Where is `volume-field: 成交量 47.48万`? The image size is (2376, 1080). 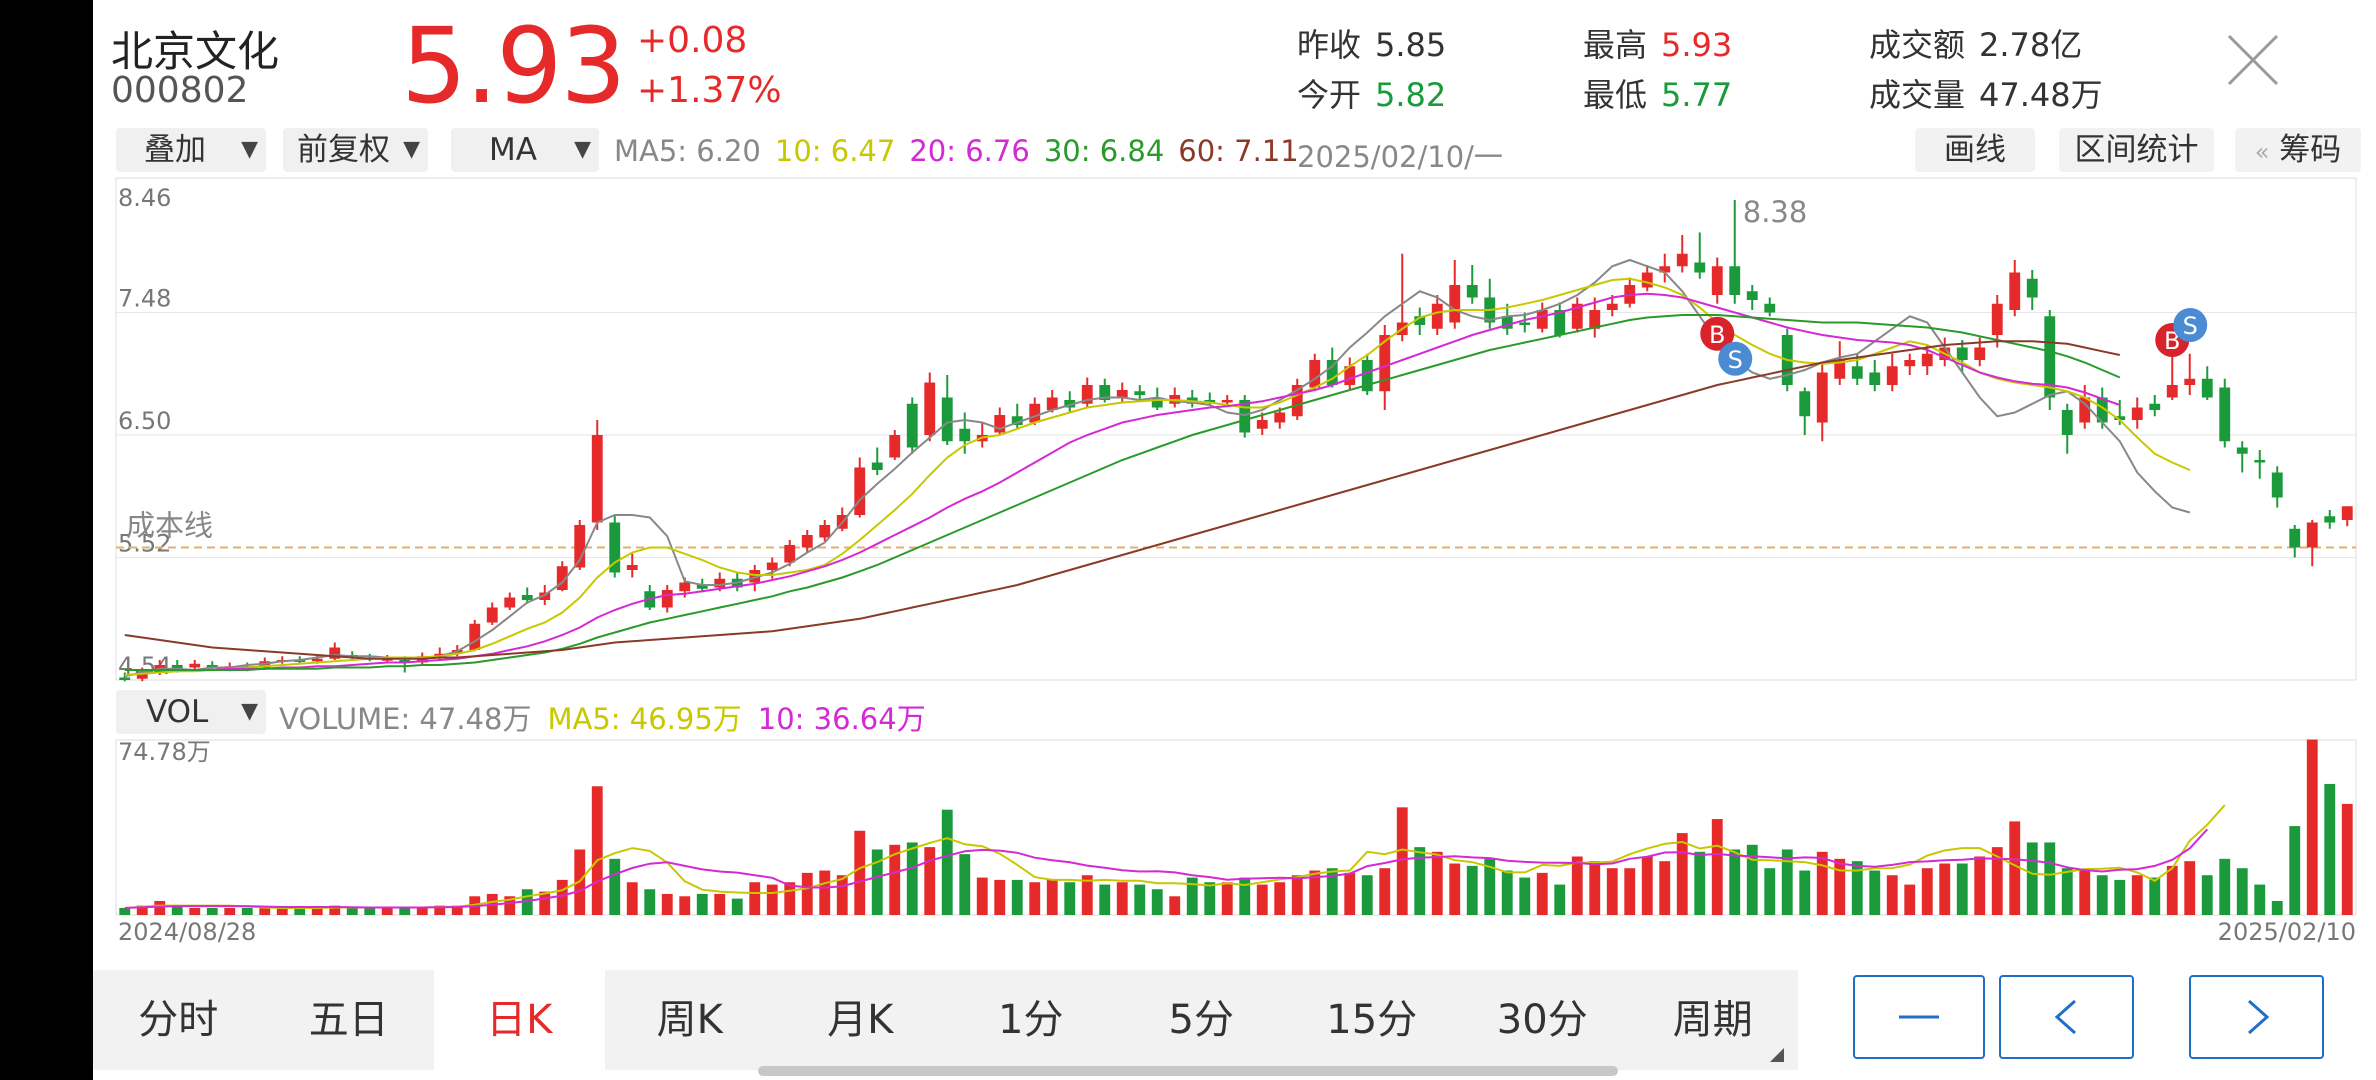 volume-field: 成交量 47.48万 is located at coordinates (1986, 93).